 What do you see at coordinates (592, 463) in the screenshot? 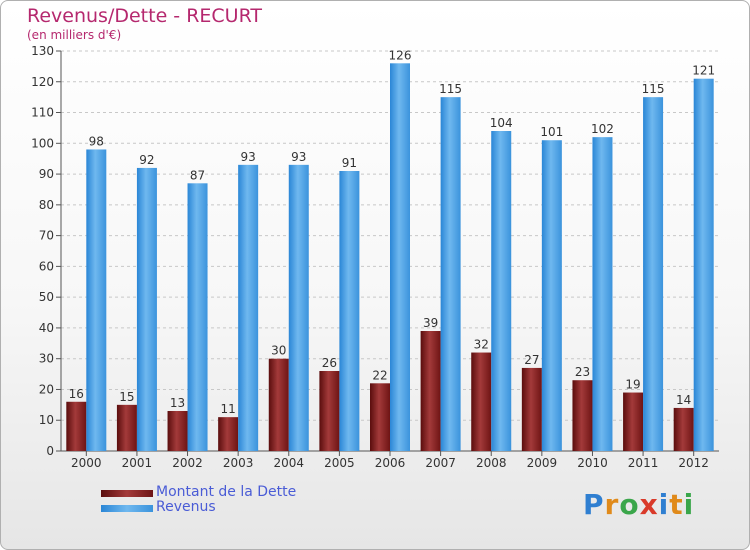
I see `x-tick-label: 2010` at bounding box center [592, 463].